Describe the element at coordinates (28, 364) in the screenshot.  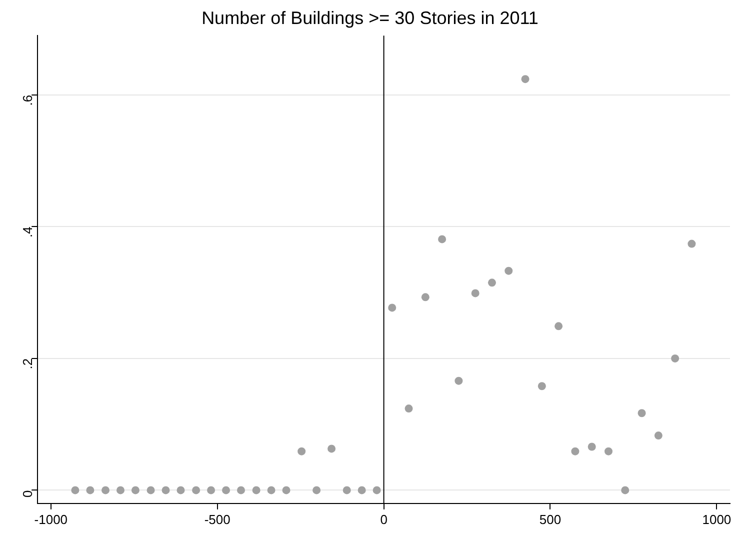
I see `y-tick-label: .2` at that location.